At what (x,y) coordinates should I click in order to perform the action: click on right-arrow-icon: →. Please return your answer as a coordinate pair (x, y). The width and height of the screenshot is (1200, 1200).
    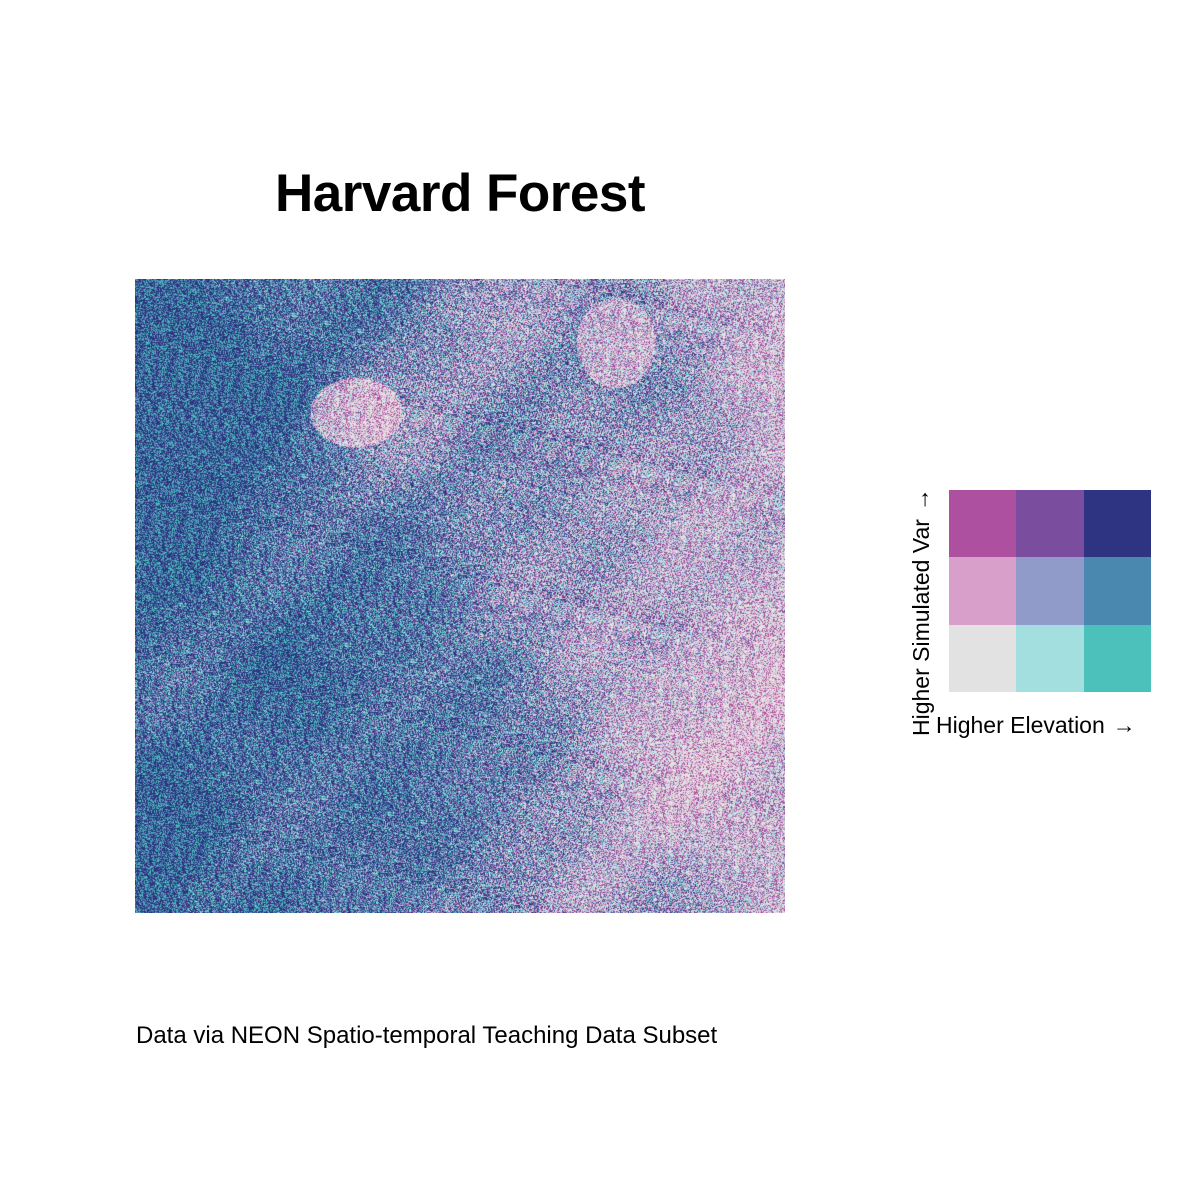
    Looking at the image, I should click on (1124, 725).